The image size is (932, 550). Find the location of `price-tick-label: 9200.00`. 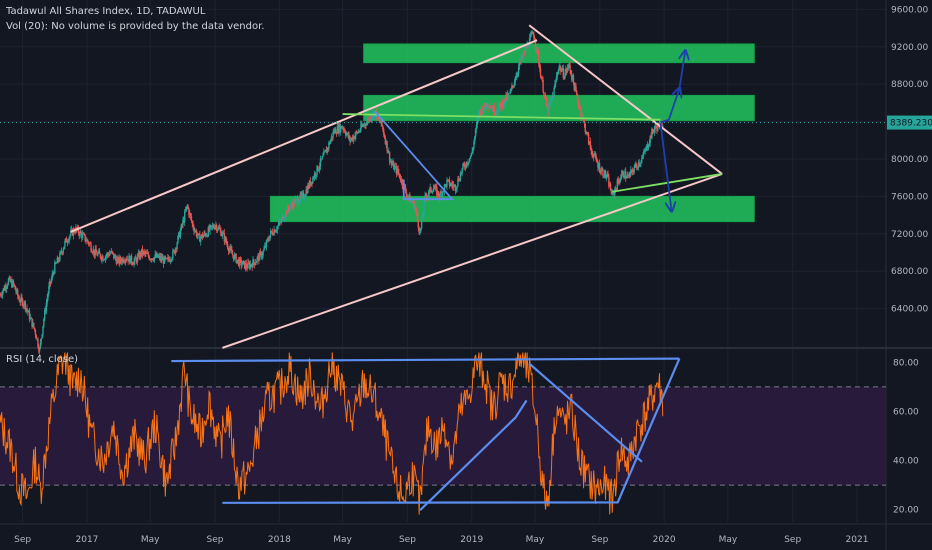

price-tick-label: 9200.00 is located at coordinates (909, 48).